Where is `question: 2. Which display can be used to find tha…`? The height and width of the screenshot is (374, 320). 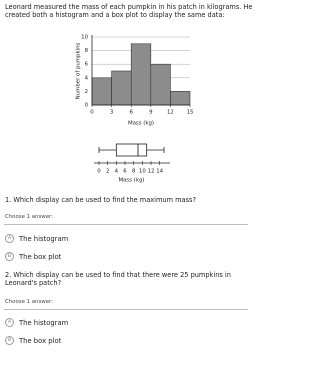
question: 2. Which display can be used to find tha… is located at coordinates (118, 279).